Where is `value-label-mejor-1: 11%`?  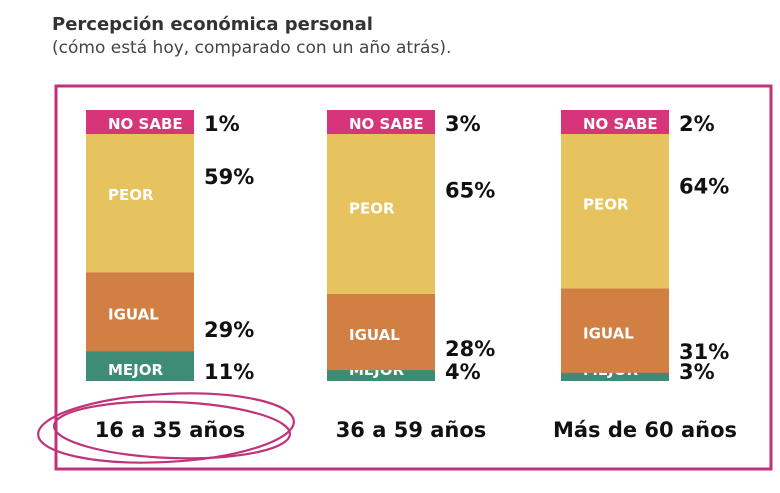 value-label-mejor-1: 11% is located at coordinates (229, 372).